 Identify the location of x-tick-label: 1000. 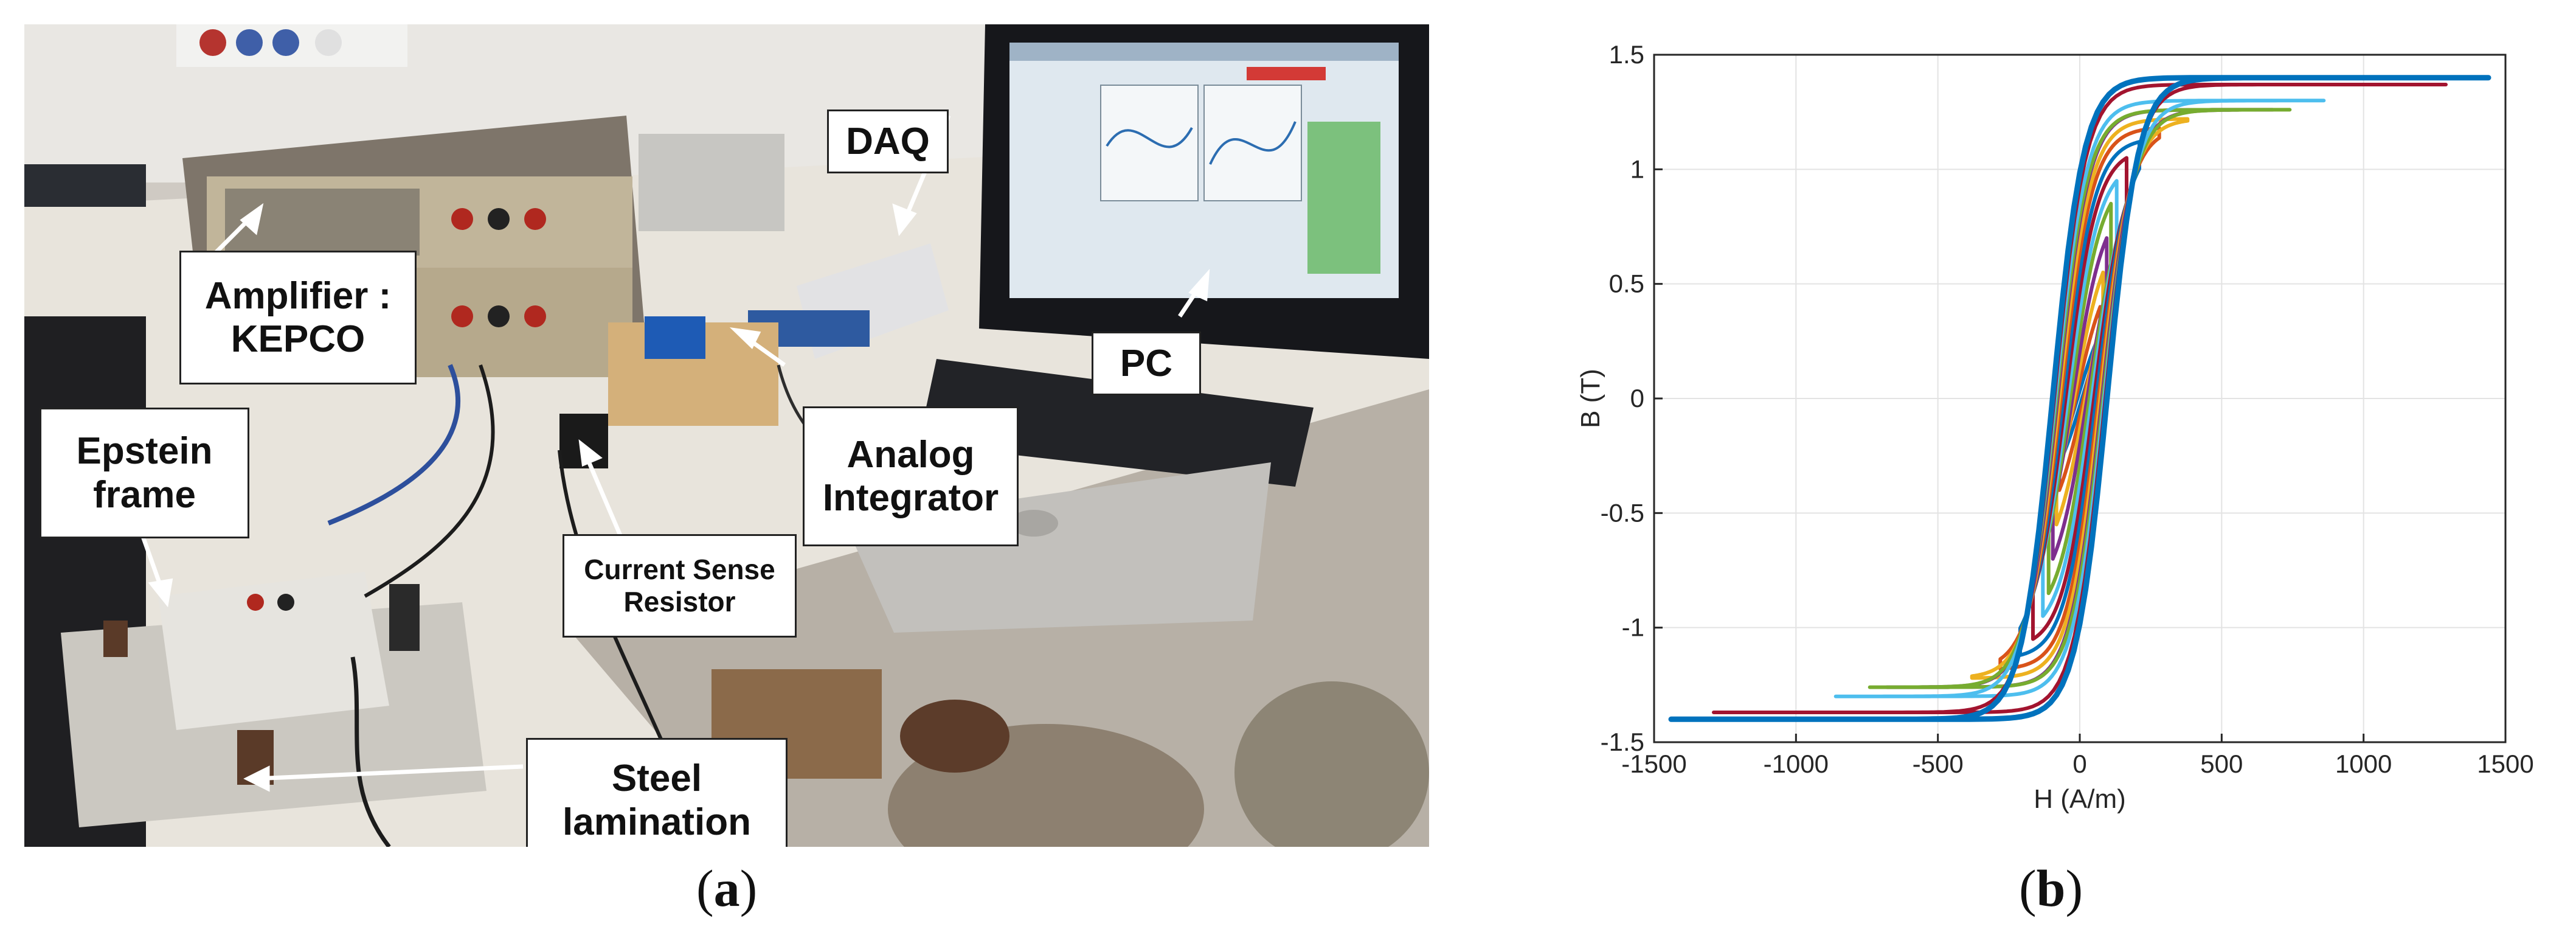
(2363, 763).